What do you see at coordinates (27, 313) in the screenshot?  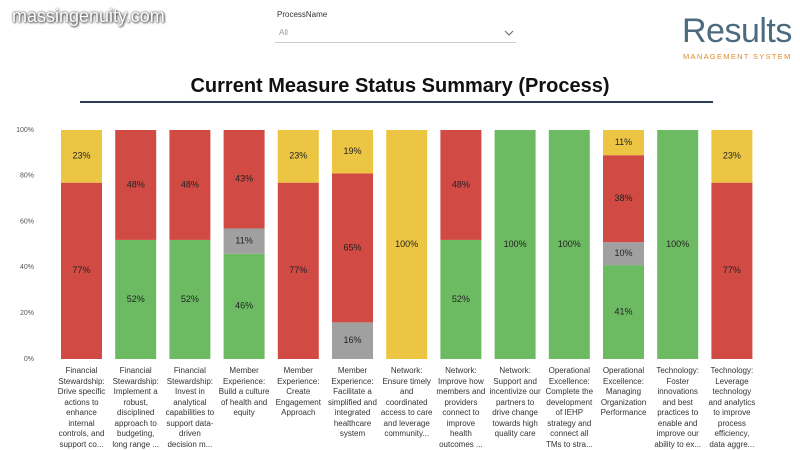 I see `y-tick-label: 20%` at bounding box center [27, 313].